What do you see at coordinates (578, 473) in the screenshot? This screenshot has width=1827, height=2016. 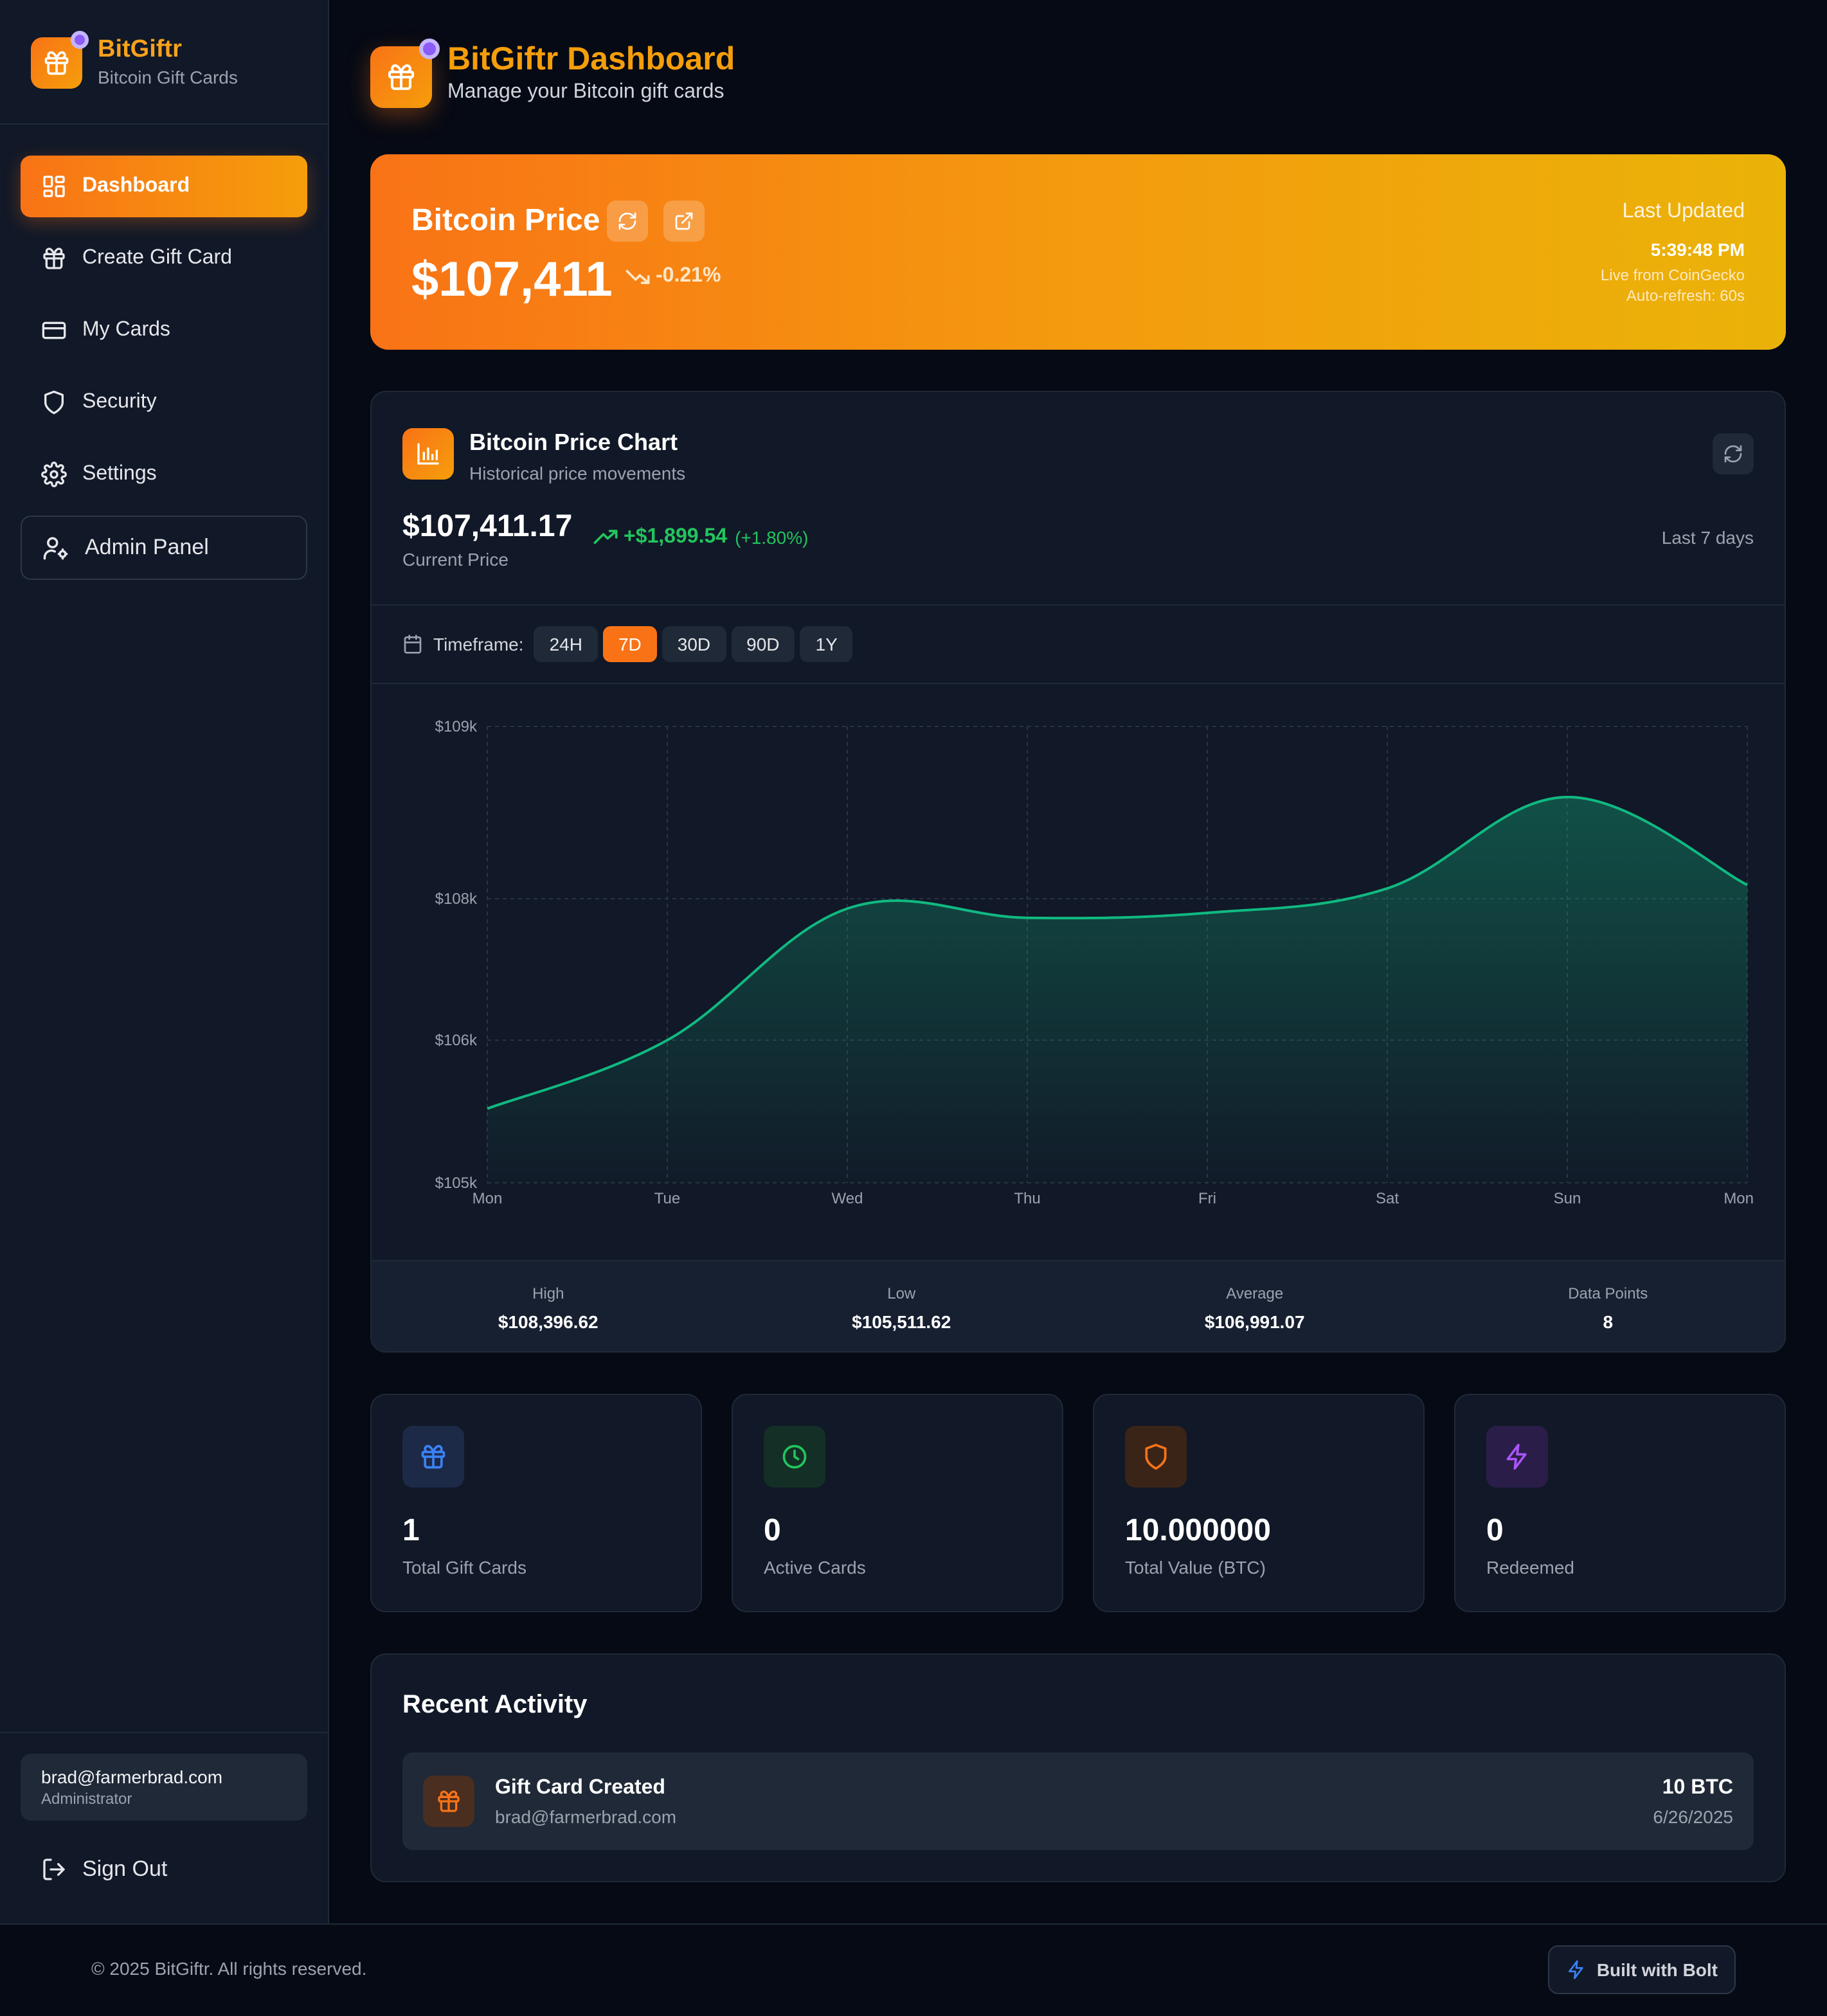 I see `chart-card-subtitle: Historical price movements` at bounding box center [578, 473].